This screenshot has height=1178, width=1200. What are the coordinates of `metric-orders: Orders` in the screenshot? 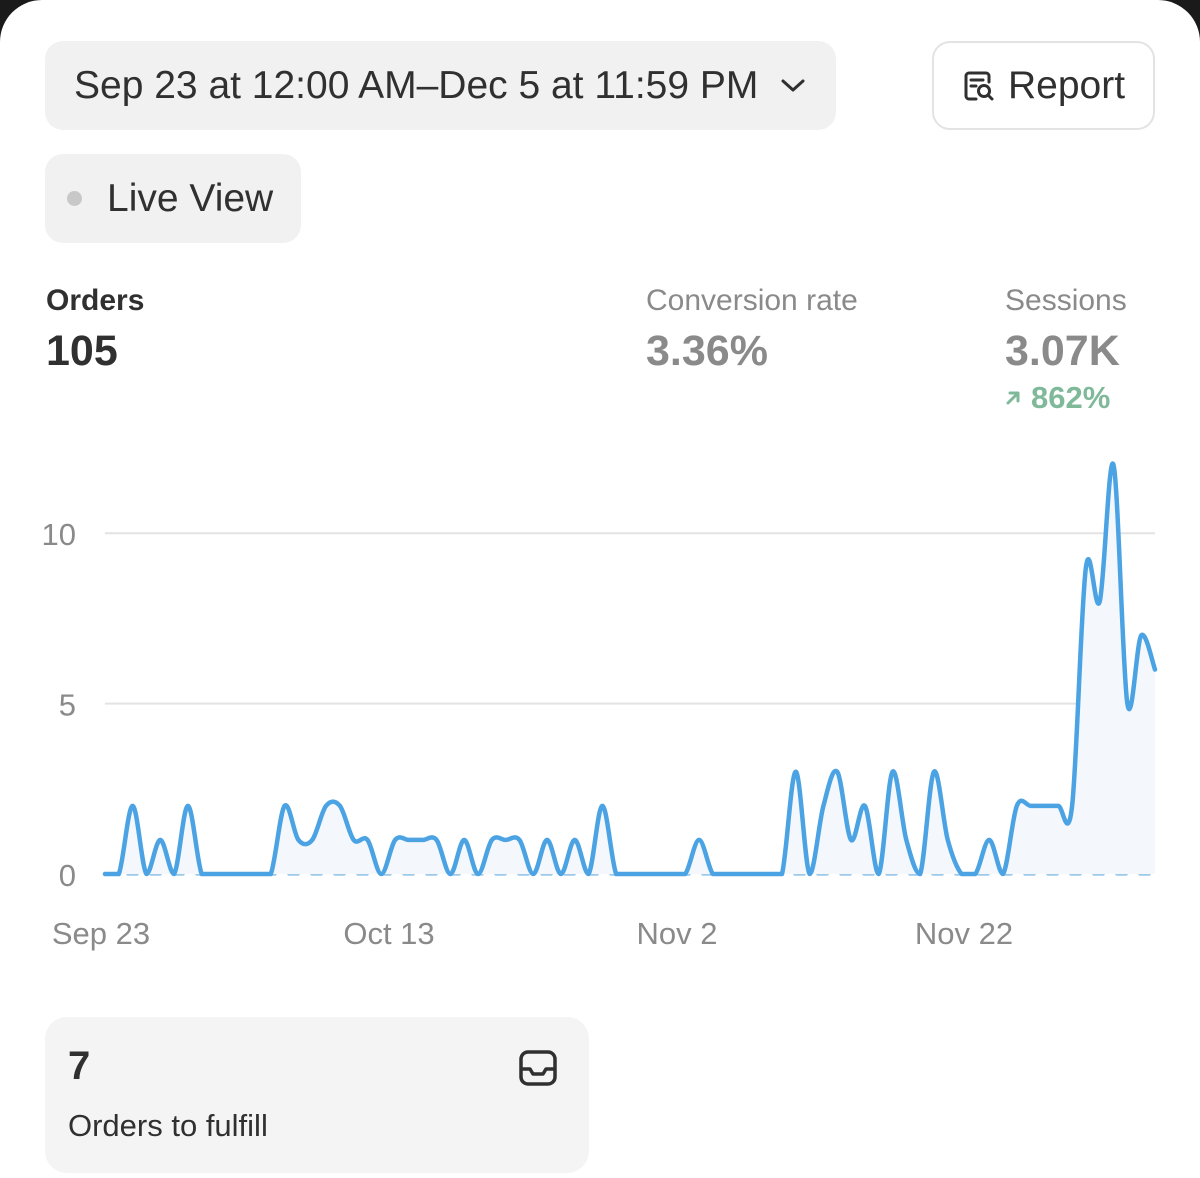 It's located at (95, 300).